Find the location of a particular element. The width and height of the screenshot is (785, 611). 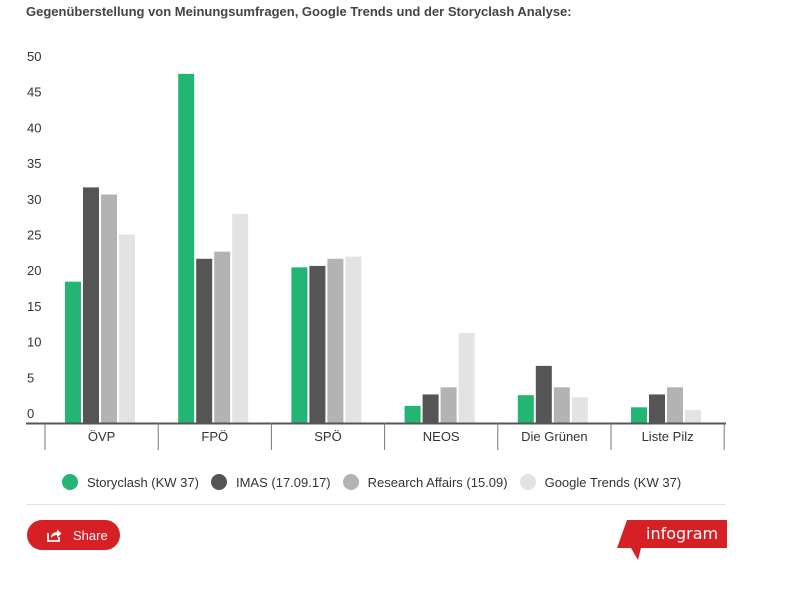

share-icon is located at coordinates (54, 535).